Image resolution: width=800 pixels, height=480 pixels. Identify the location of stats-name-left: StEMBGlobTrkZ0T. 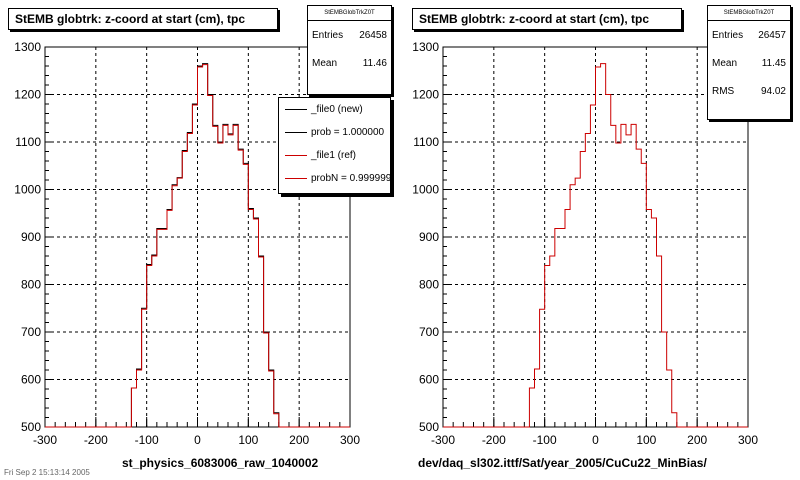
(349, 13).